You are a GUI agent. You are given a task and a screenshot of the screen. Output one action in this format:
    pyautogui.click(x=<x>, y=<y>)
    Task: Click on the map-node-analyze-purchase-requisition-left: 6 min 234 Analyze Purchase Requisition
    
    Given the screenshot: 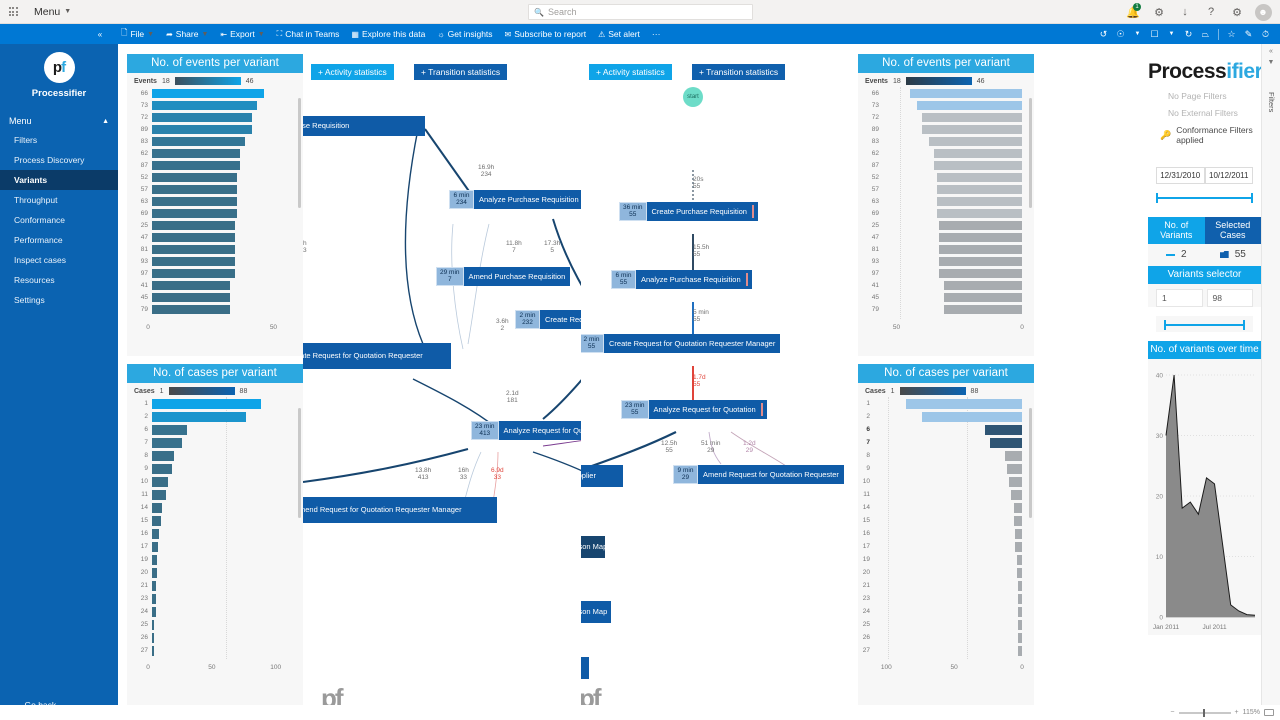 What is the action you would take?
    pyautogui.click(x=518, y=199)
    